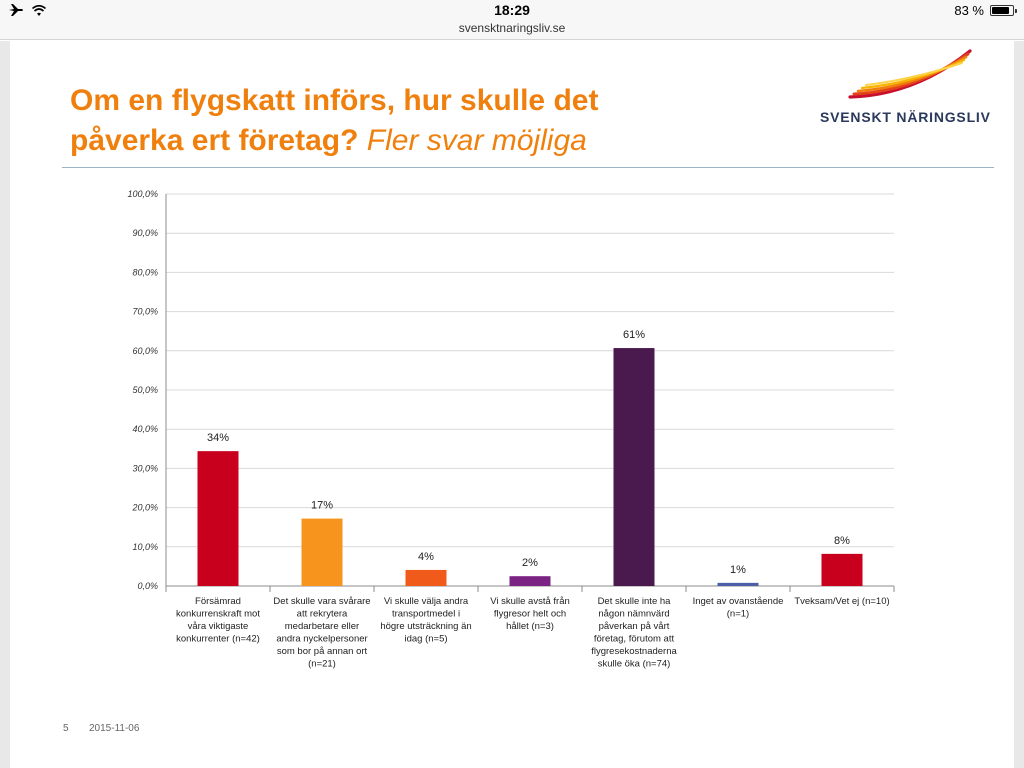  I want to click on x-category-label-line: (n=21), so click(322, 664).